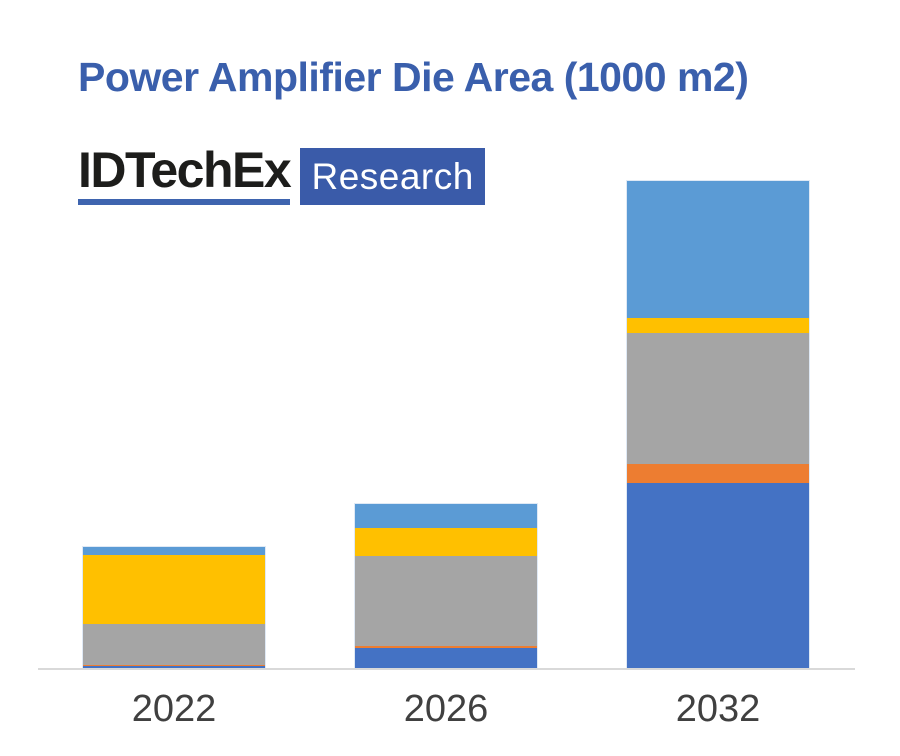 Image resolution: width=900 pixels, height=756 pixels. Describe the element at coordinates (185, 175) in the screenshot. I see `idtechex-wordmark: IDTechEx` at that location.